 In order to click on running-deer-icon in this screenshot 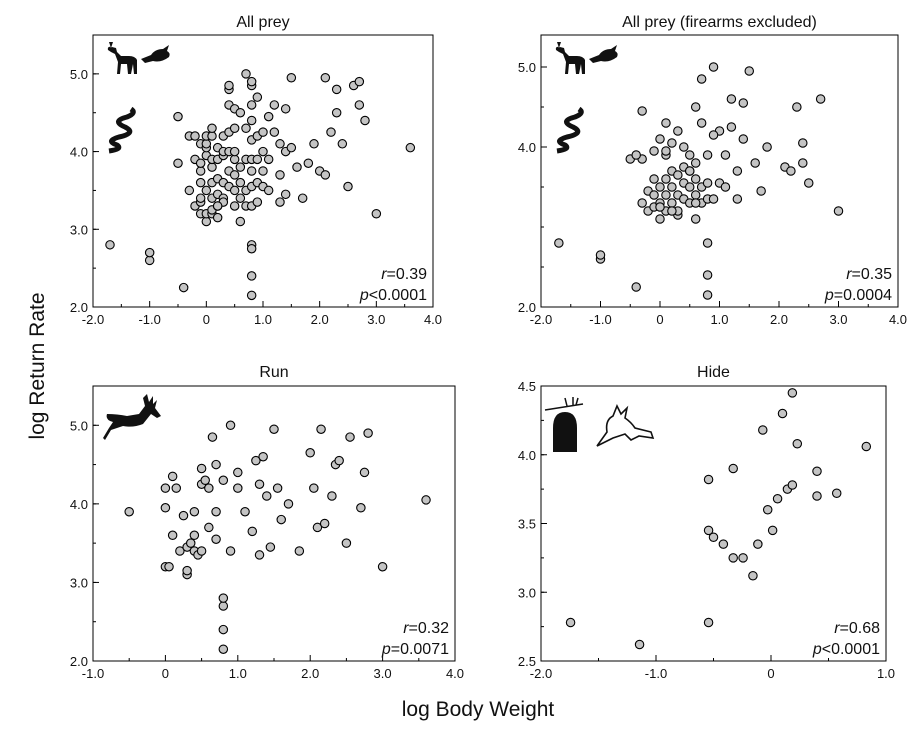, I will do `click(132, 417)`.